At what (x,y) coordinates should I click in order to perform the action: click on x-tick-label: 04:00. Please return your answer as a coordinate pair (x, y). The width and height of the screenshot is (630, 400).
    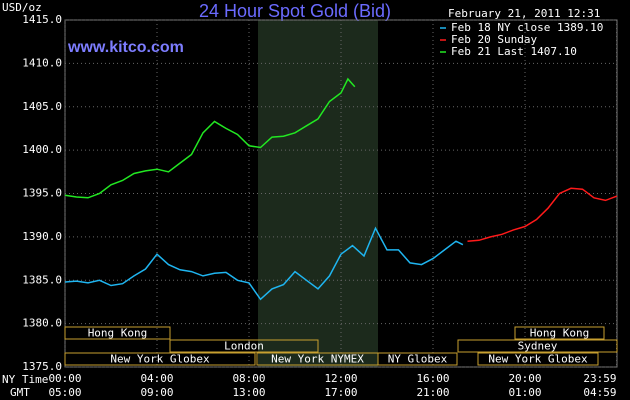
    Looking at the image, I should click on (156, 378).